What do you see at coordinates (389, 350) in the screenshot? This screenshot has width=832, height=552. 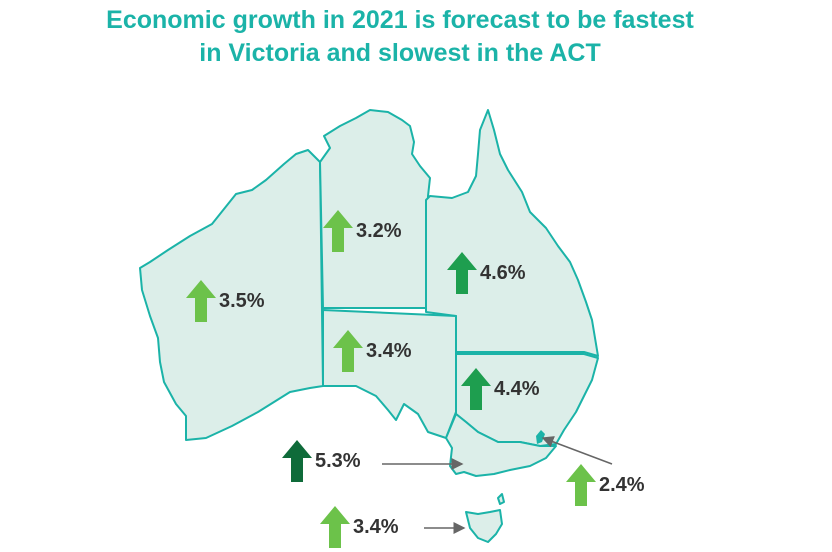 I see `growth-value-south-australia: 3.4%` at bounding box center [389, 350].